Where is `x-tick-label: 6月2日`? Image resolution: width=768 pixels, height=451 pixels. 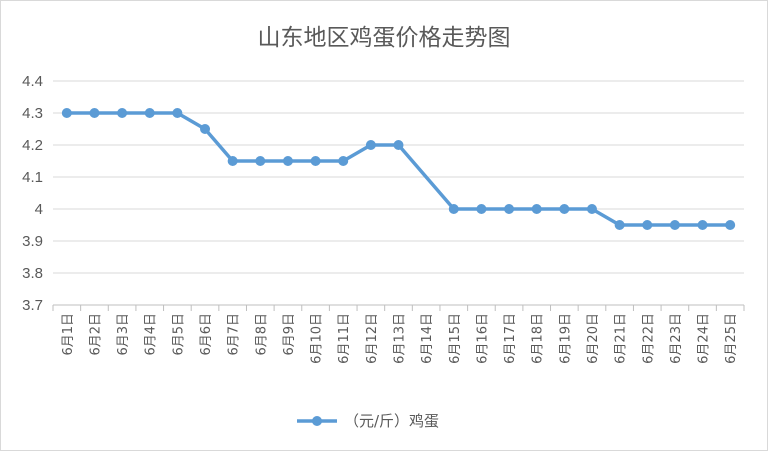 x-tick-label: 6月2日 is located at coordinates (95, 334).